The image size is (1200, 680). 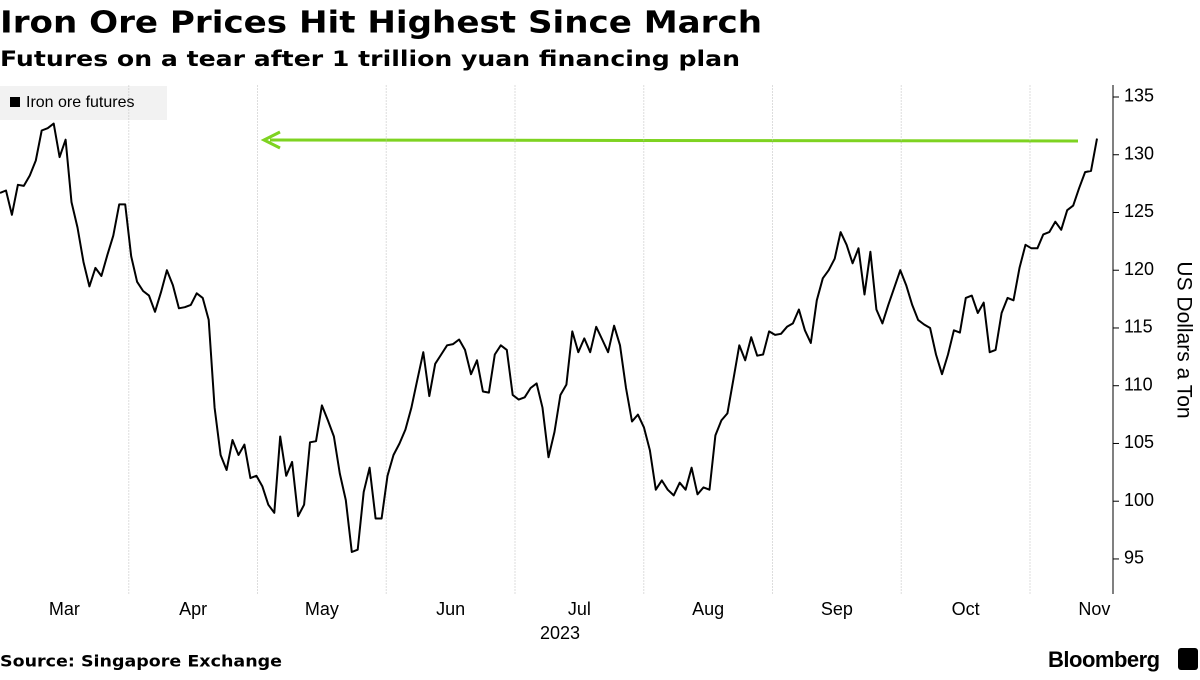 What do you see at coordinates (1139, 442) in the screenshot?
I see `y-tick-label: 105` at bounding box center [1139, 442].